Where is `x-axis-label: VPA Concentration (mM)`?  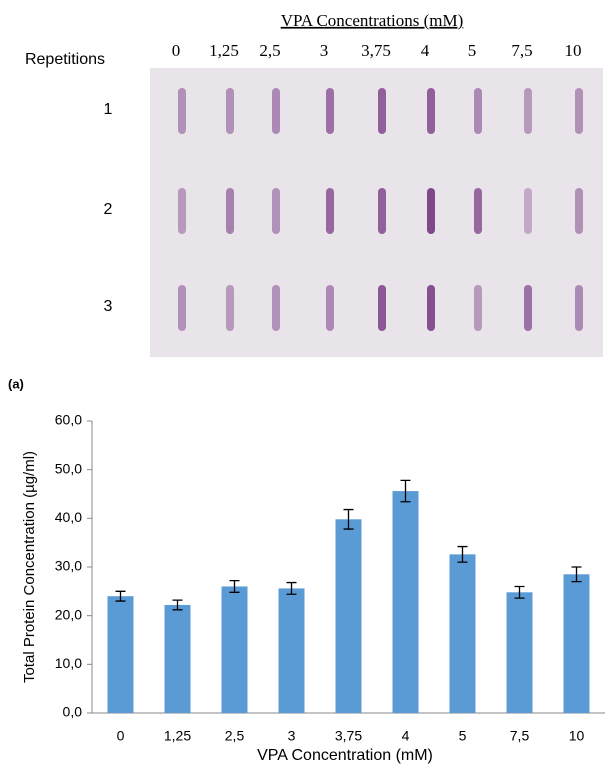
x-axis-label: VPA Concentration (mM) is located at coordinates (345, 755).